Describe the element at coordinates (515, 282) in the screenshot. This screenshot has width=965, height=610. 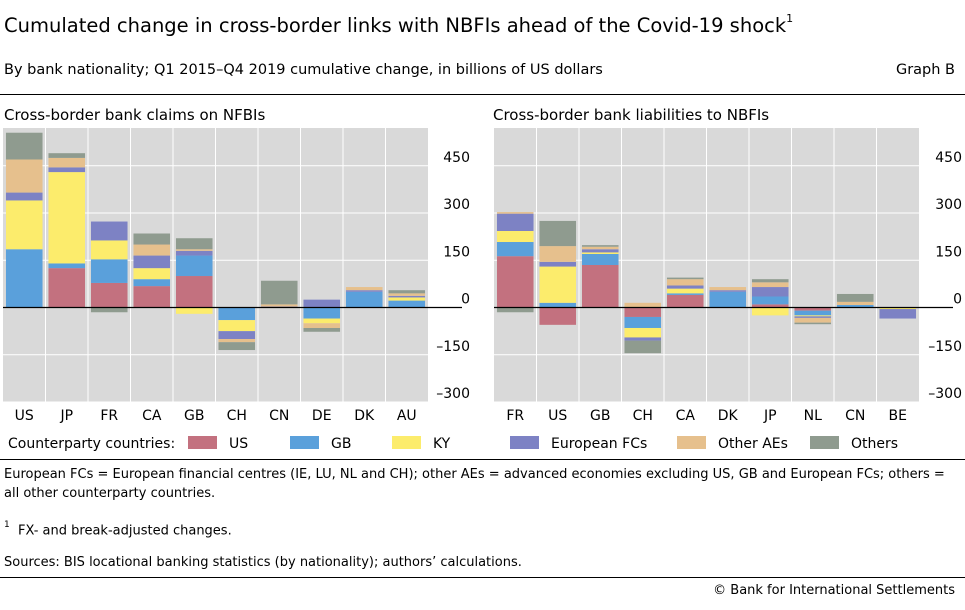
I see `bar-fr-us` at that location.